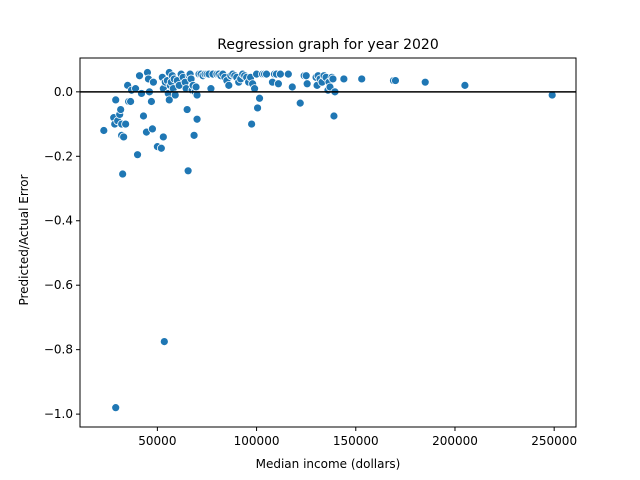 The image size is (640, 480). Describe the element at coordinates (58, 414) in the screenshot. I see `y-tick-label-5: −1.0` at that location.